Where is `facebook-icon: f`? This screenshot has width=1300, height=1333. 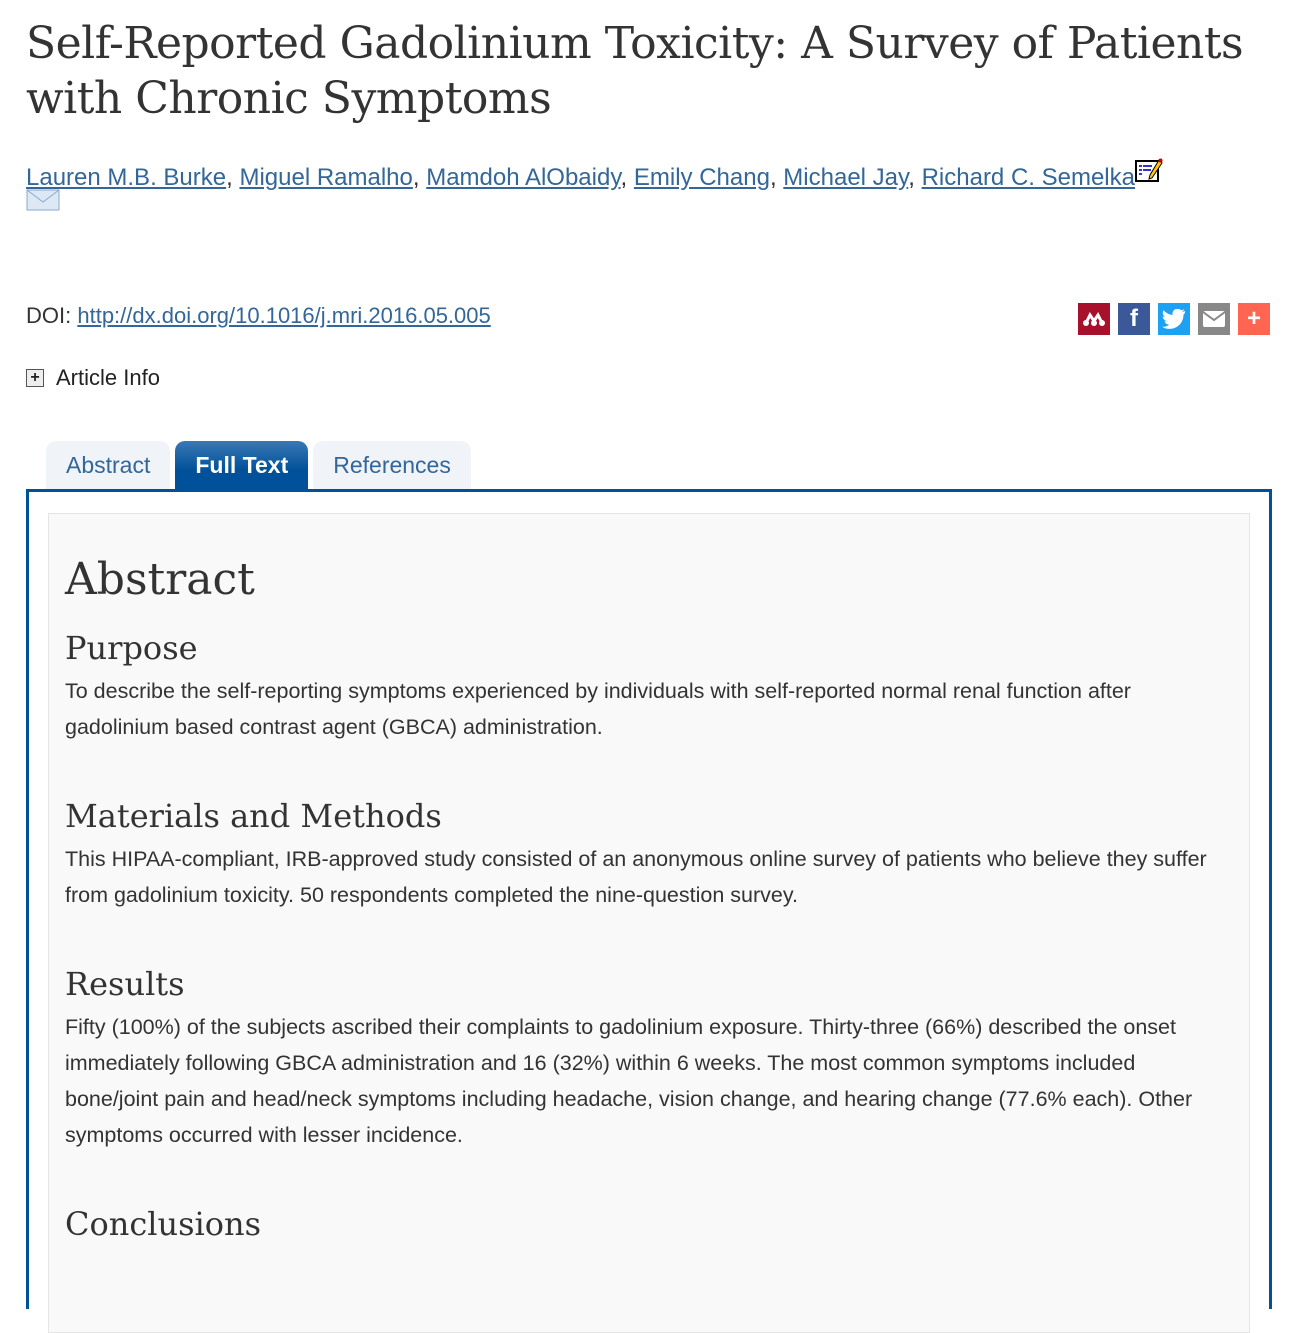
facebook-icon: f is located at coordinates (1134, 319).